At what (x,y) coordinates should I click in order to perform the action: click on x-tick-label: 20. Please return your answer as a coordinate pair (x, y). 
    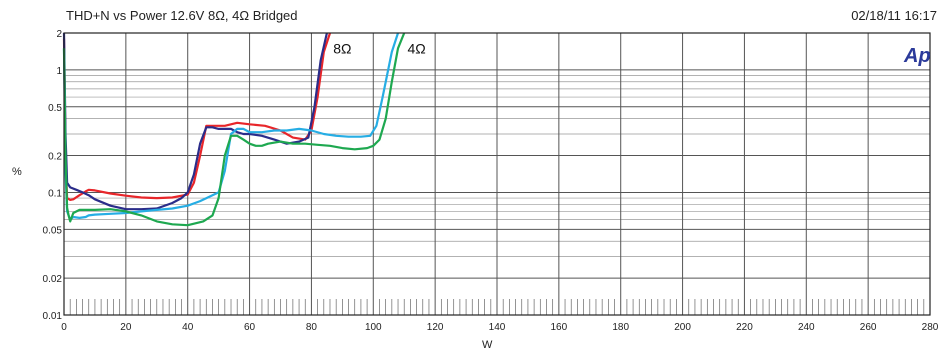
    Looking at the image, I should click on (126, 327).